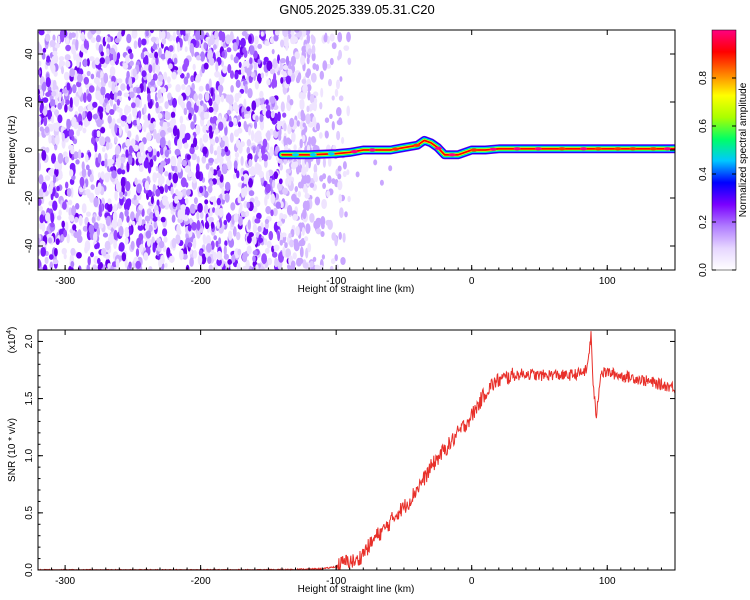 The width and height of the screenshot is (750, 600). I want to click on spectrogram-ytick-label: 20, so click(29, 102).